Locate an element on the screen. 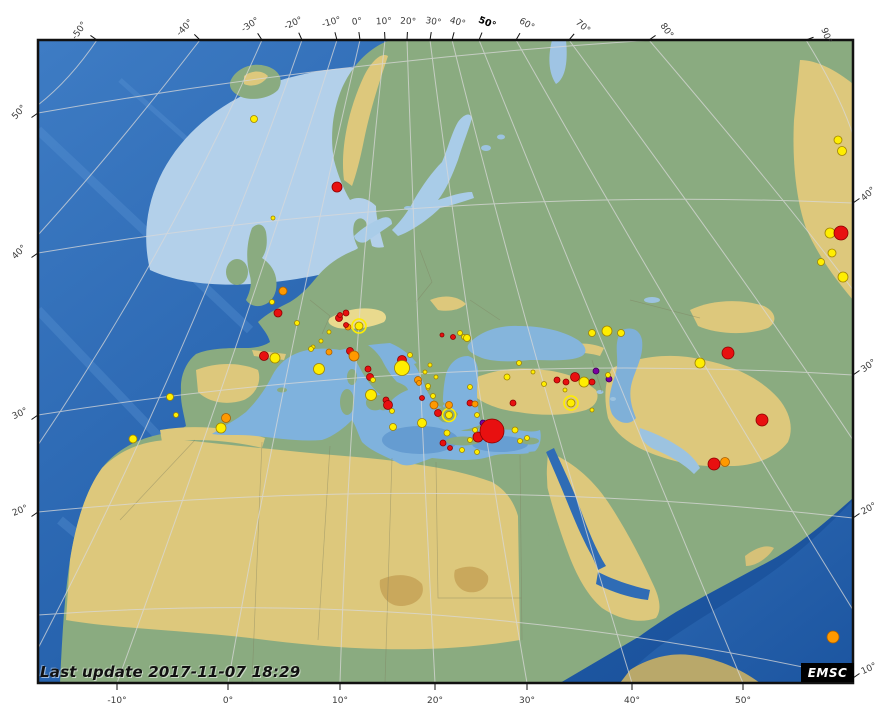 Image resolution: width=889 pixels, height=717 pixels. emsc-badge: EMSC is located at coordinates (827, 672).